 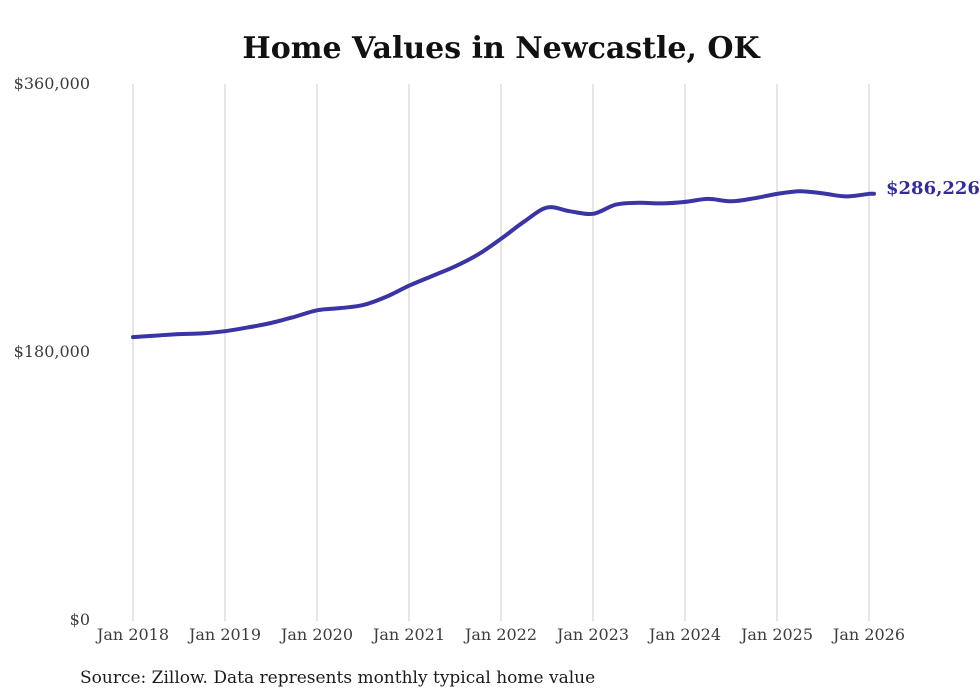 I want to click on x-axis-tick-jan-2025: Jan 2025, so click(x=777, y=634).